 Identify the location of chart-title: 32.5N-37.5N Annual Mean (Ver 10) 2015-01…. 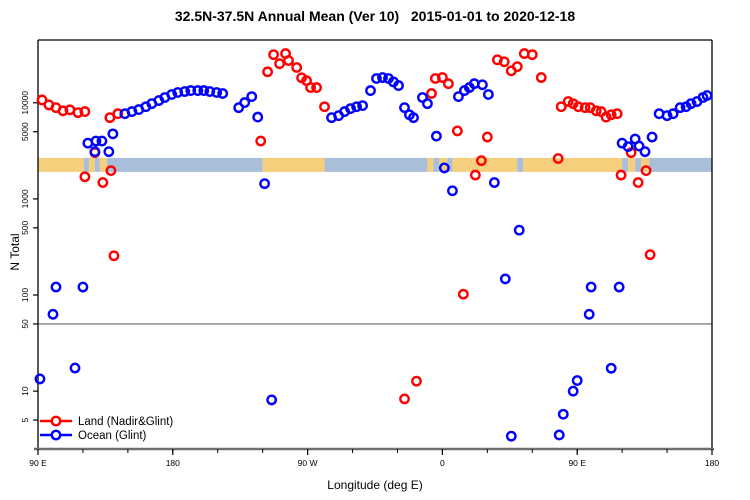
(375, 16).